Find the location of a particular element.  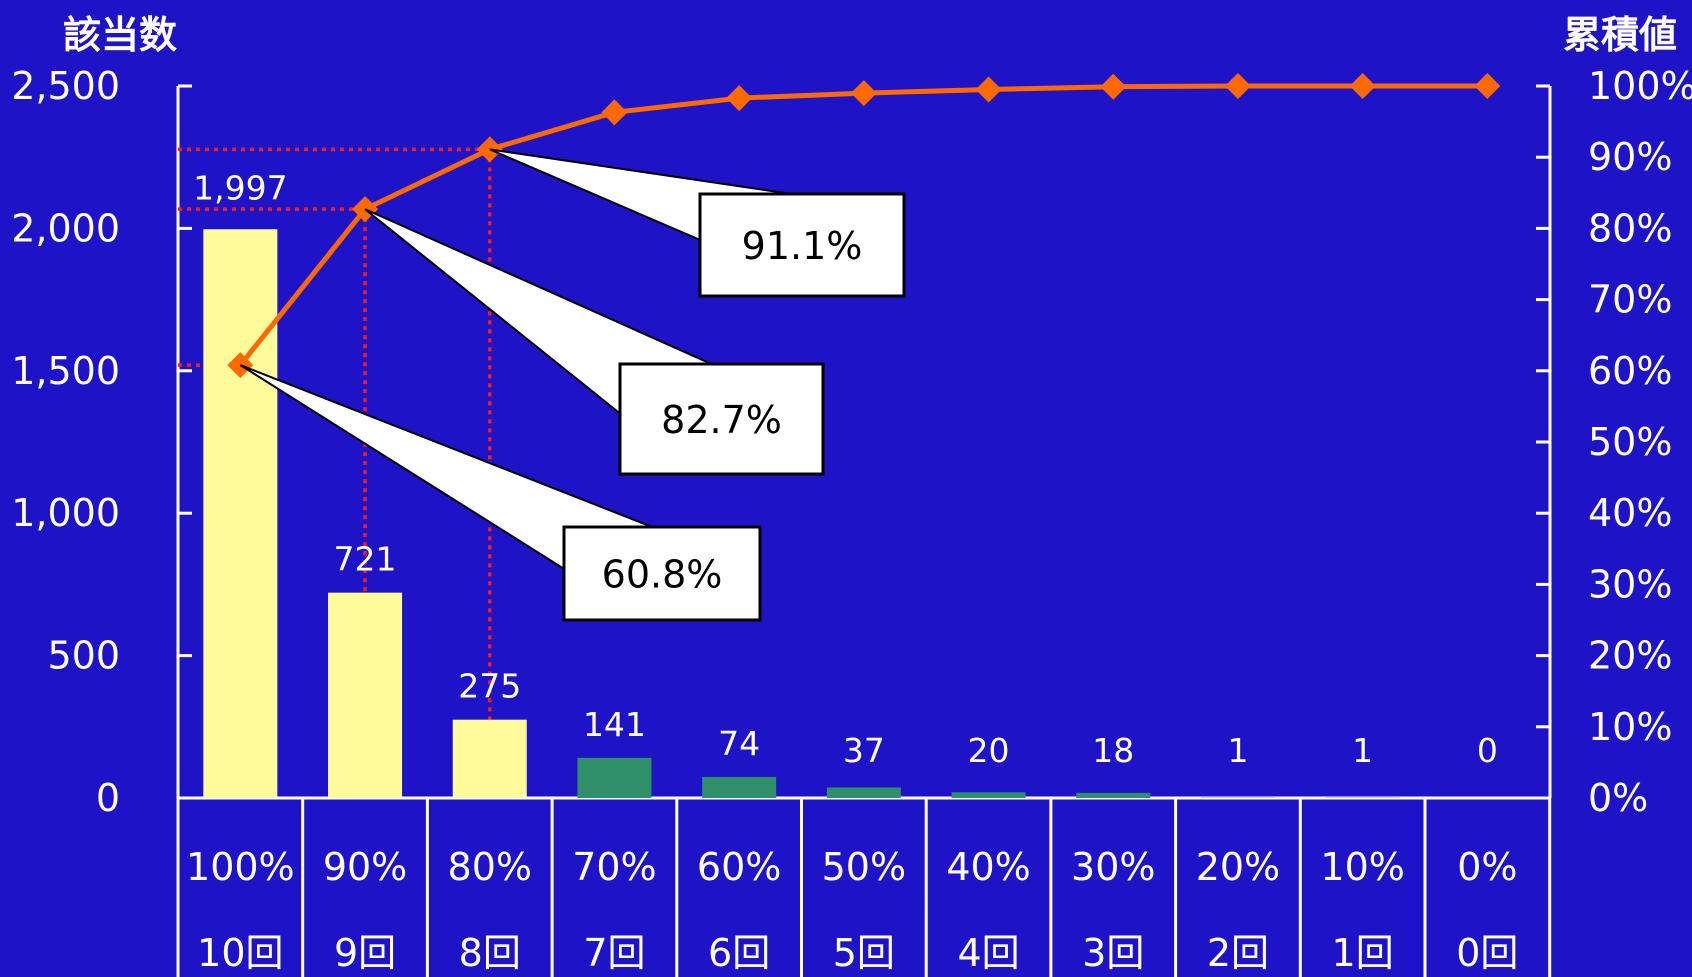

bar-value-label: 141 is located at coordinates (614, 724).